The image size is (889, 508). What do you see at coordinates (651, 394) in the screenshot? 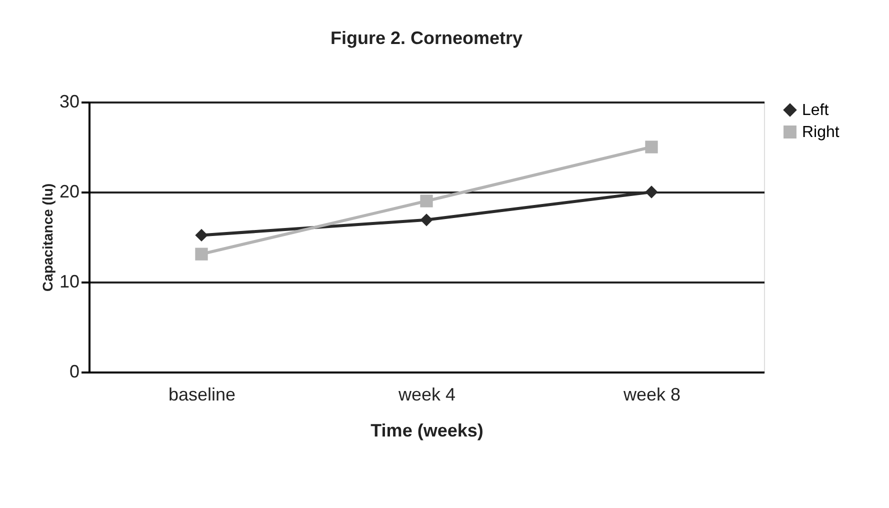
I see `x-tick-label: week 8` at bounding box center [651, 394].